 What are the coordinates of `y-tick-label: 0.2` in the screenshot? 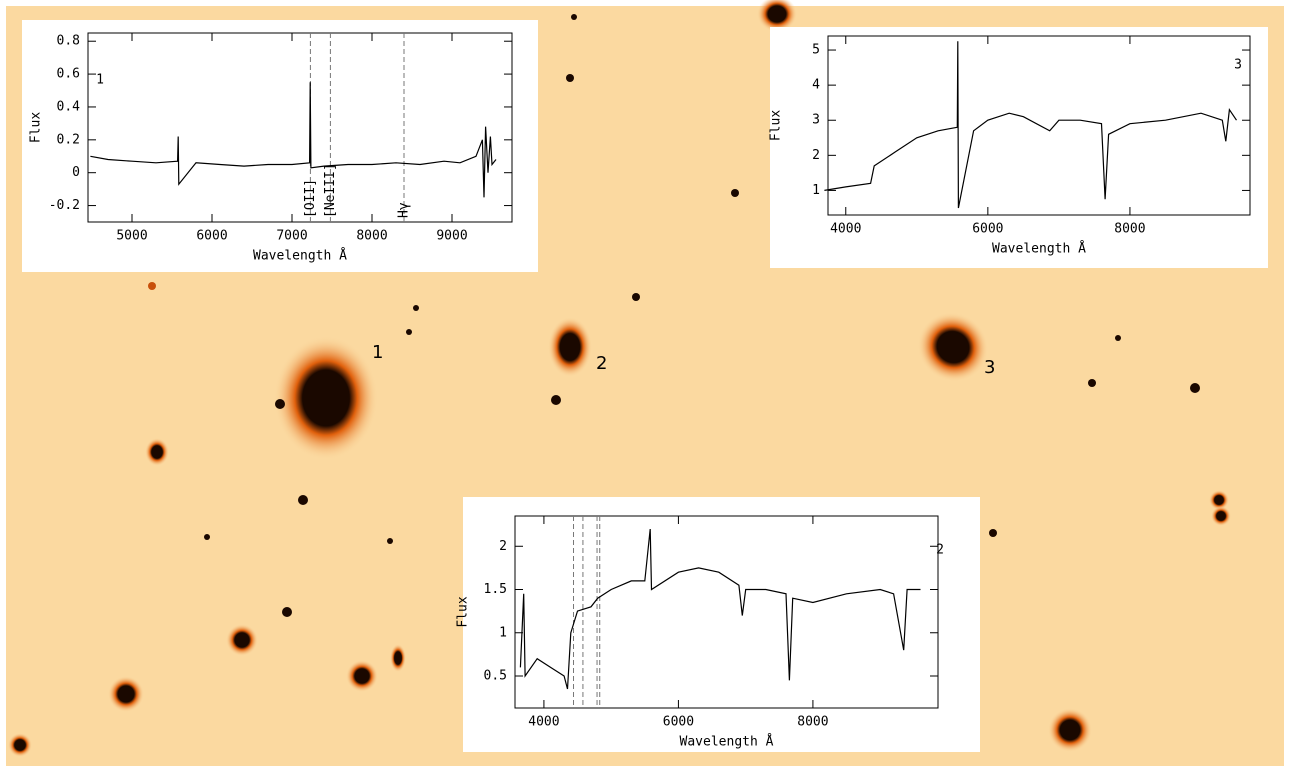 It's located at (68, 139).